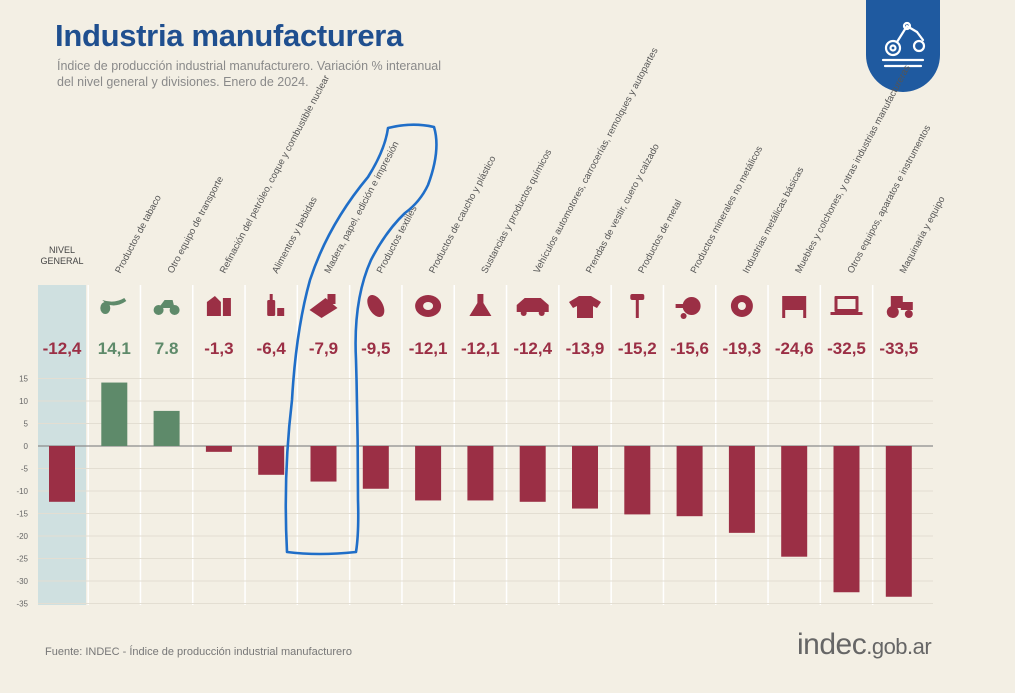 This screenshot has width=1015, height=693. I want to click on value-label: -19,3, so click(742, 348).